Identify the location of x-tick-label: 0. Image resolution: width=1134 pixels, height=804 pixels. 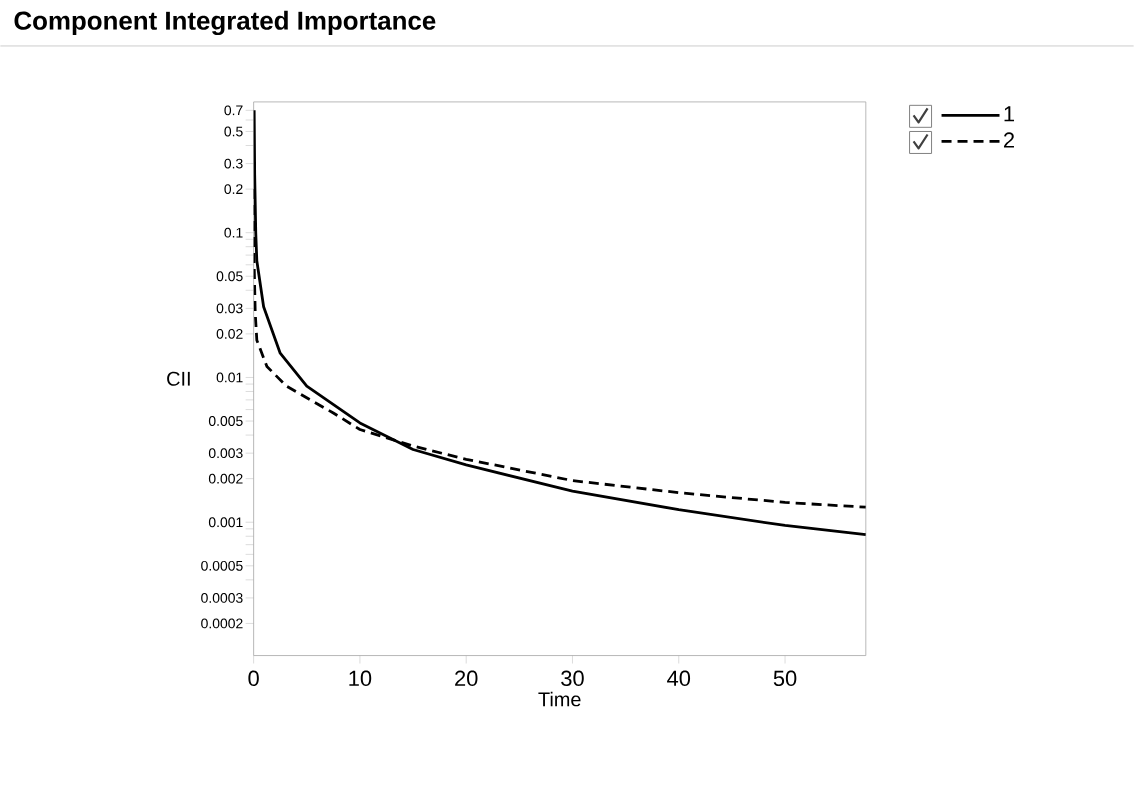
(253, 678).